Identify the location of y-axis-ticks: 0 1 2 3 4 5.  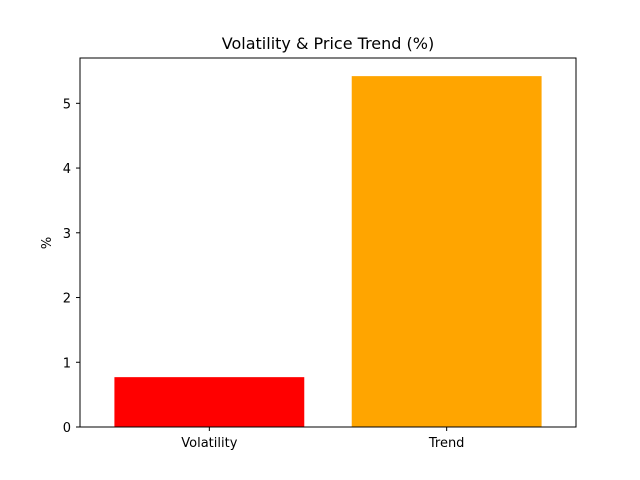
(71, 266).